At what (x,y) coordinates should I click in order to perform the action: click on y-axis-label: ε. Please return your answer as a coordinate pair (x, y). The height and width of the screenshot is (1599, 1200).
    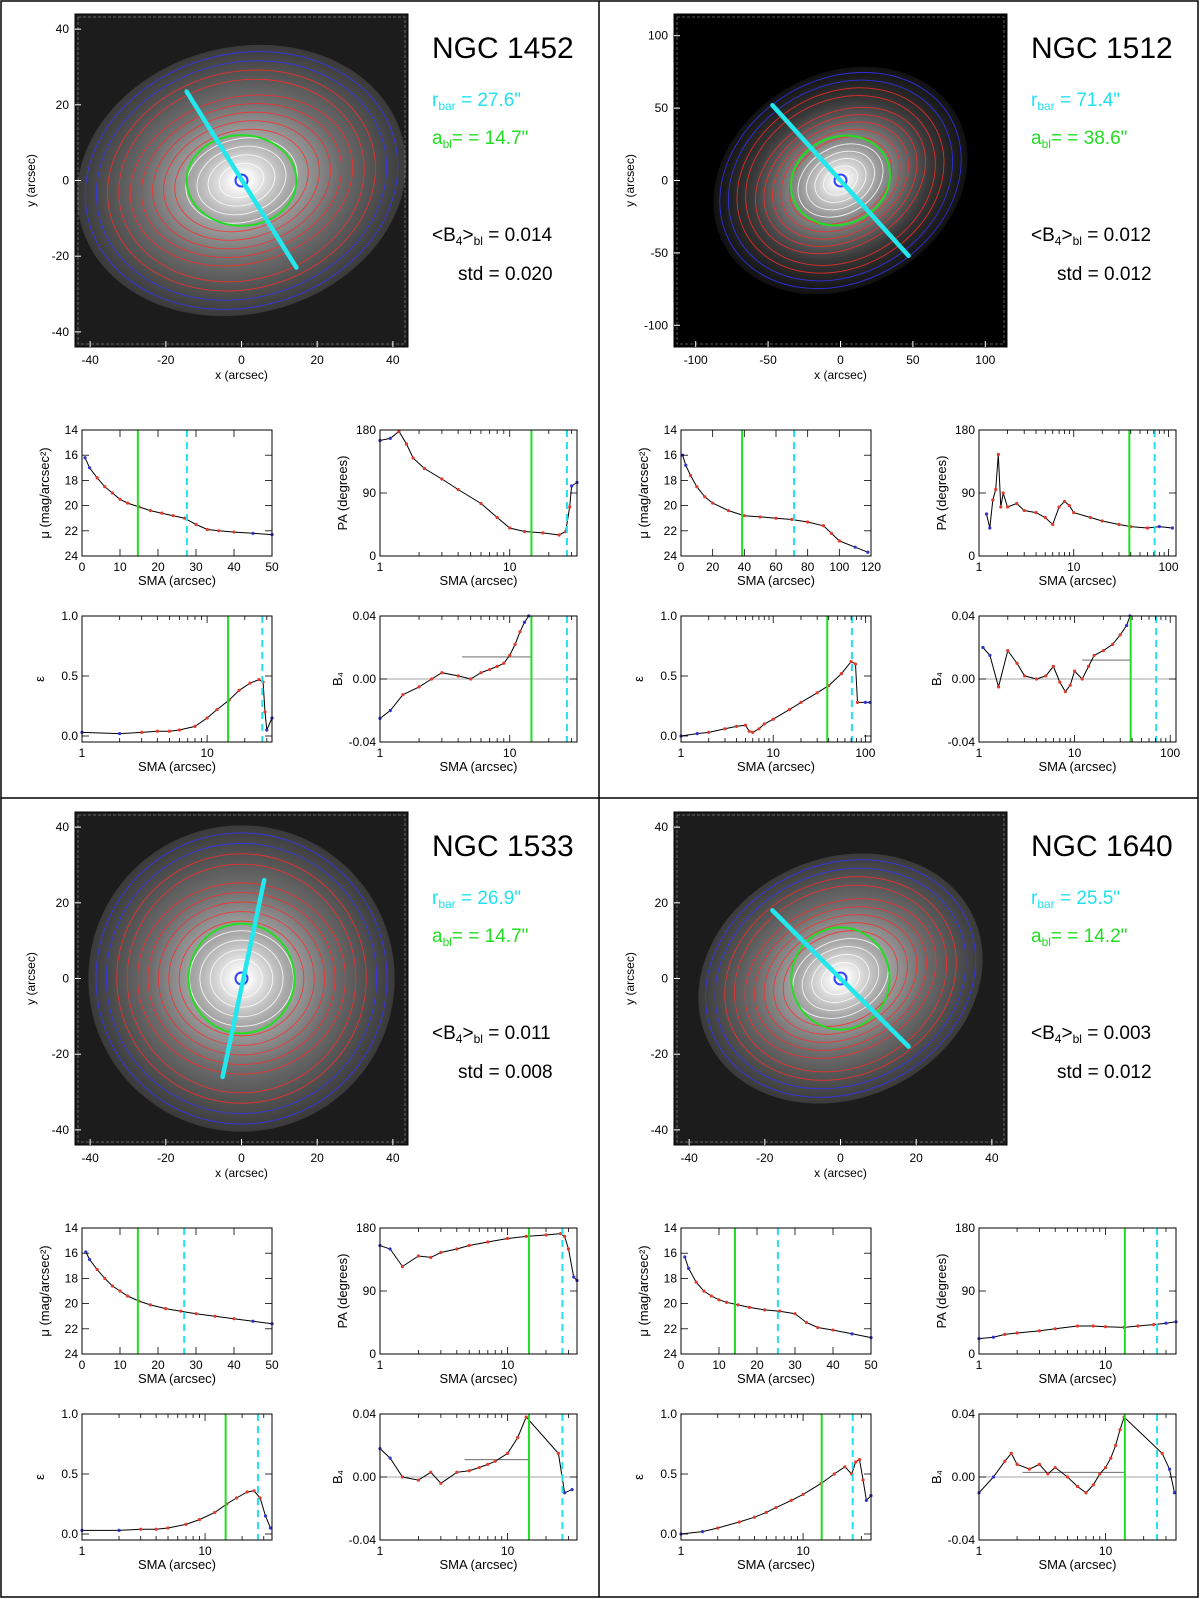
    Looking at the image, I should click on (39, 1477).